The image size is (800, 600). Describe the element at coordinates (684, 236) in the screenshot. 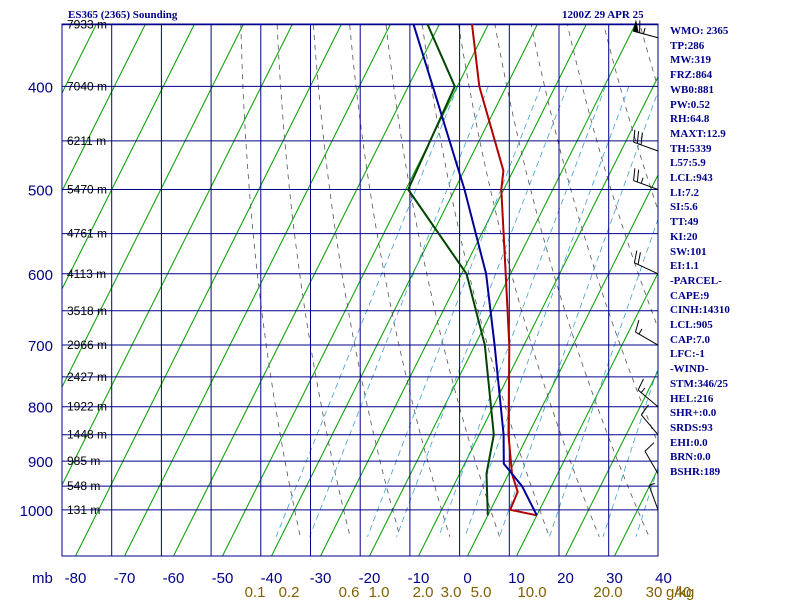

I see `sounding-index-item: KI:20` at that location.